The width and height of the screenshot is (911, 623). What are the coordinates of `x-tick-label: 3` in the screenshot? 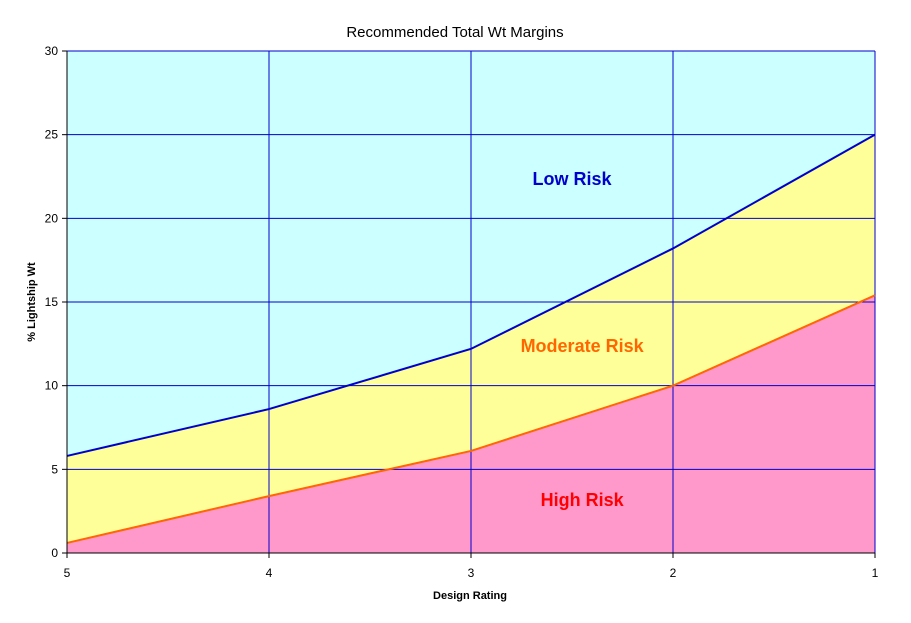 It's located at (471, 573).